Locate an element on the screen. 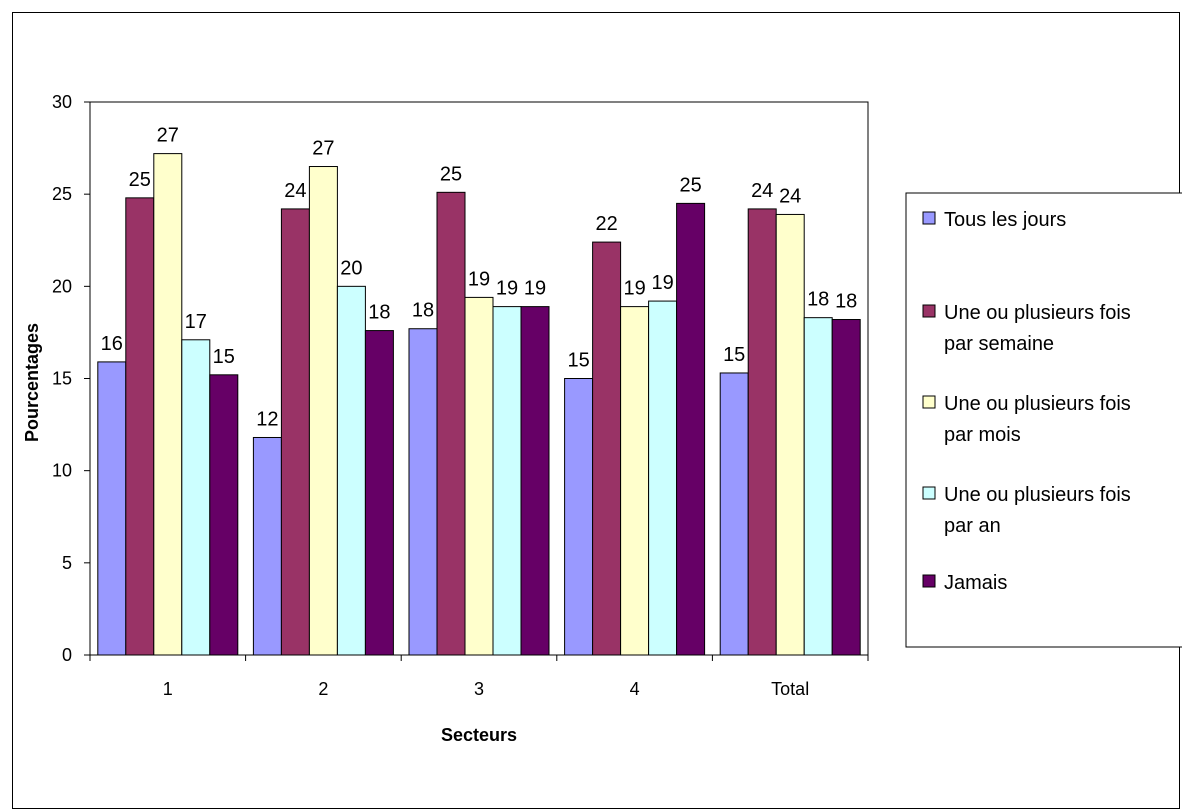  x-tick-label: 2 is located at coordinates (323, 689).